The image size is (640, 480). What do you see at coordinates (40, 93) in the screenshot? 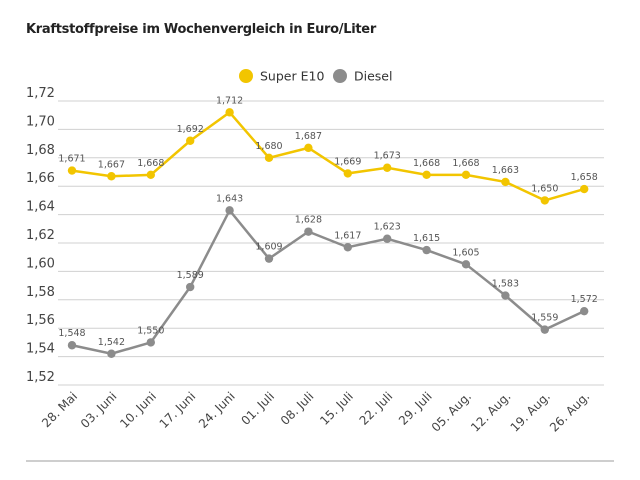
I see `y-tick-label: 1,72` at bounding box center [40, 93].